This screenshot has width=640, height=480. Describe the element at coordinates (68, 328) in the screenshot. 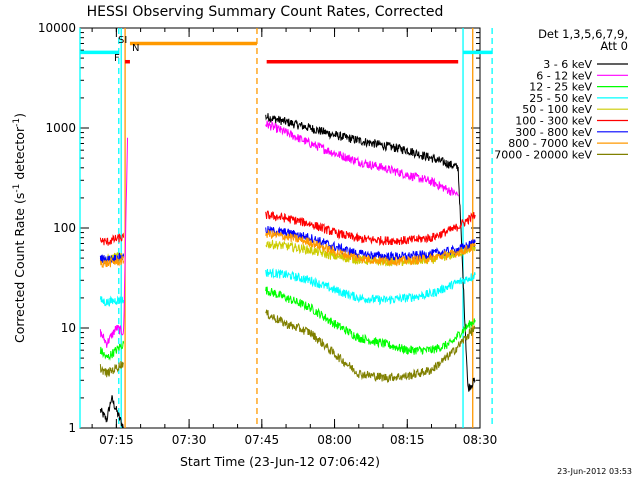

I see `y-tick-label: 10` at that location.